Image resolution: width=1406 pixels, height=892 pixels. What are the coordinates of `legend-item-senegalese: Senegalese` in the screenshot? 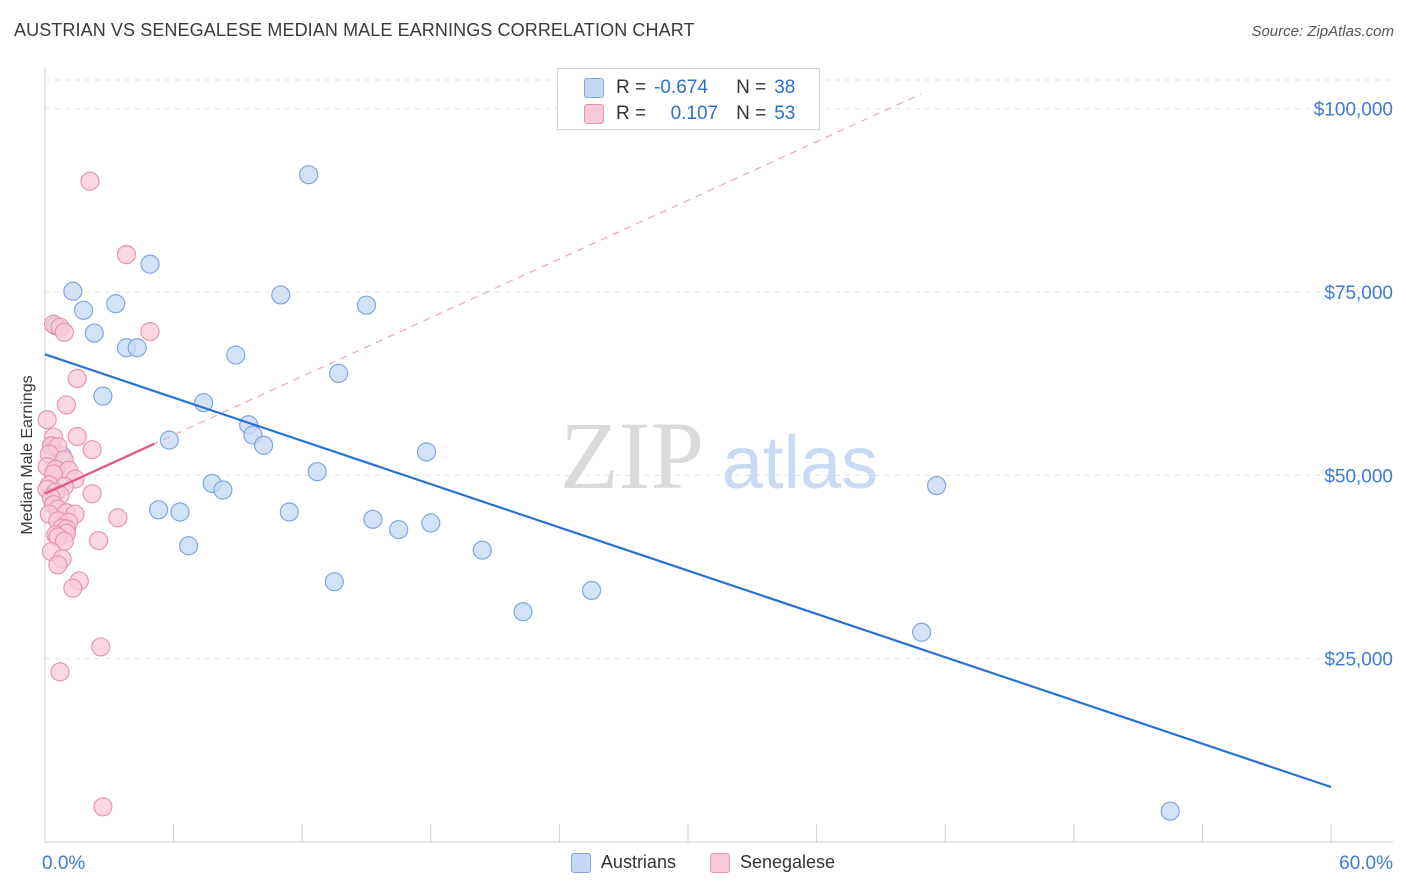 It's located at (772, 862).